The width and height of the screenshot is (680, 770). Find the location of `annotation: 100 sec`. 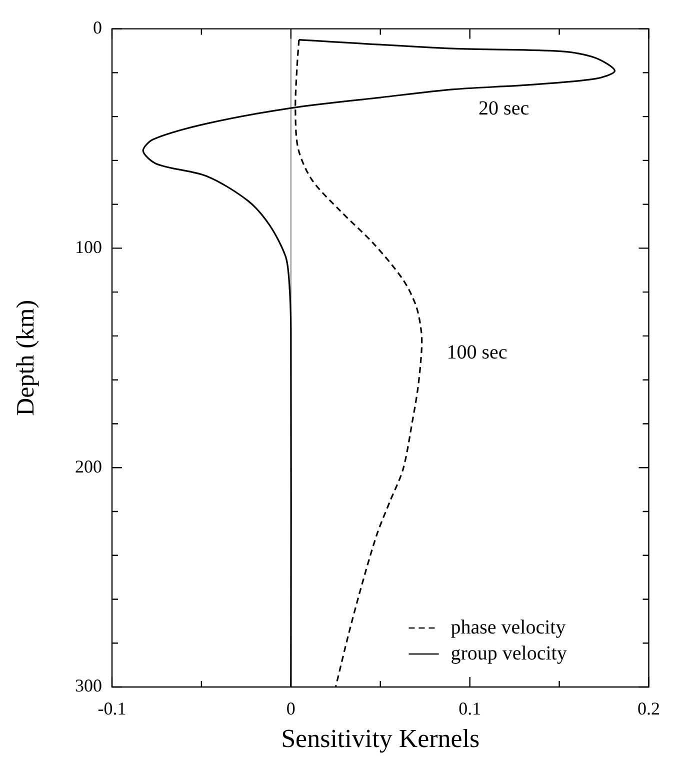

annotation: 100 sec is located at coordinates (477, 353).